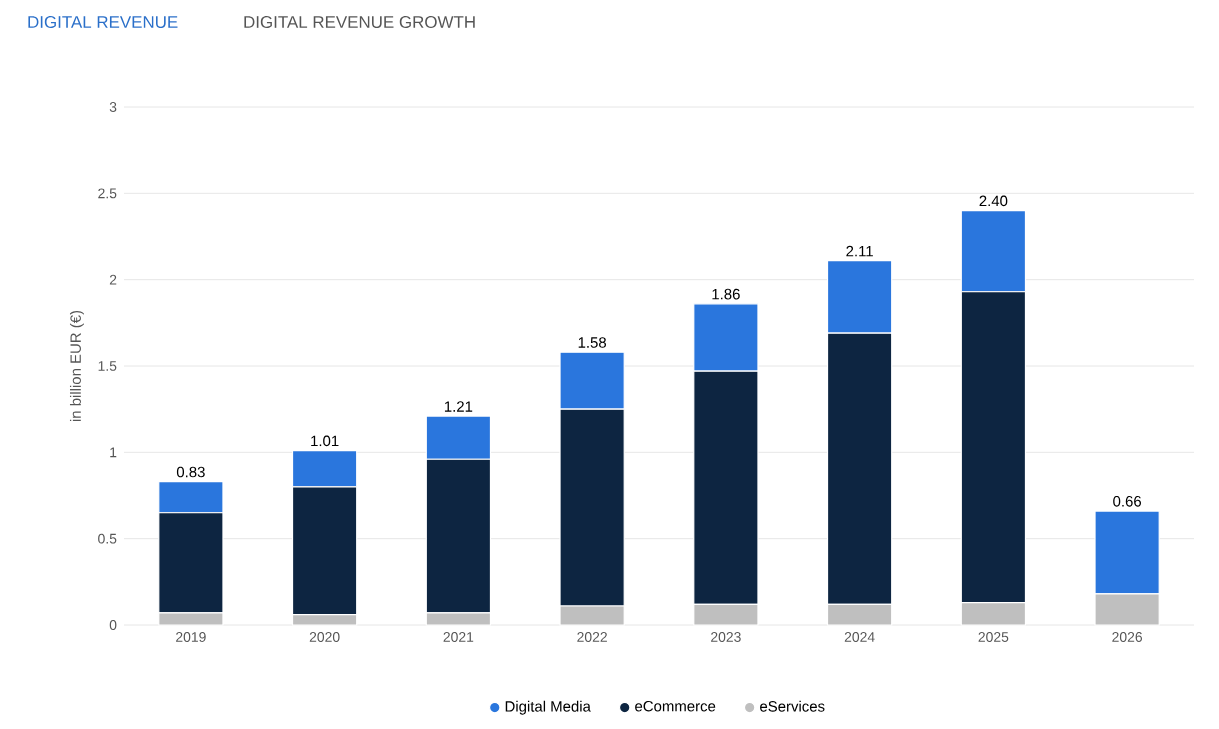  Describe the element at coordinates (103, 22) in the screenshot. I see `chart-title: DIGITAL REVENUE` at that location.